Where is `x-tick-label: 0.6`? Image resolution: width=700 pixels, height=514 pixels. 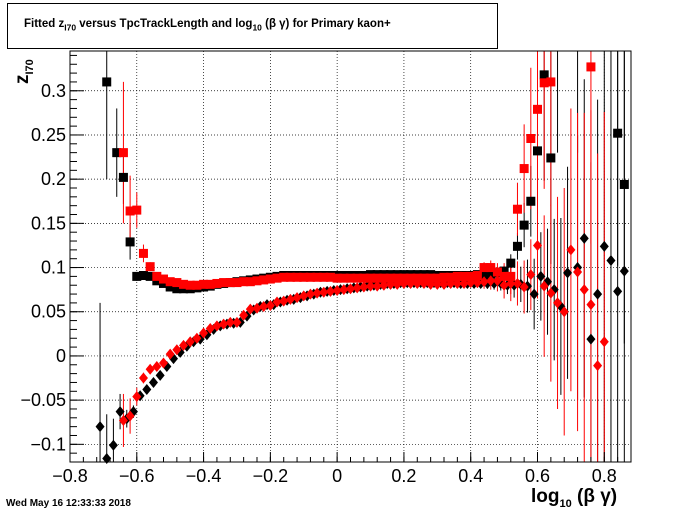 x-tick-label: 0.6 is located at coordinates (537, 476).